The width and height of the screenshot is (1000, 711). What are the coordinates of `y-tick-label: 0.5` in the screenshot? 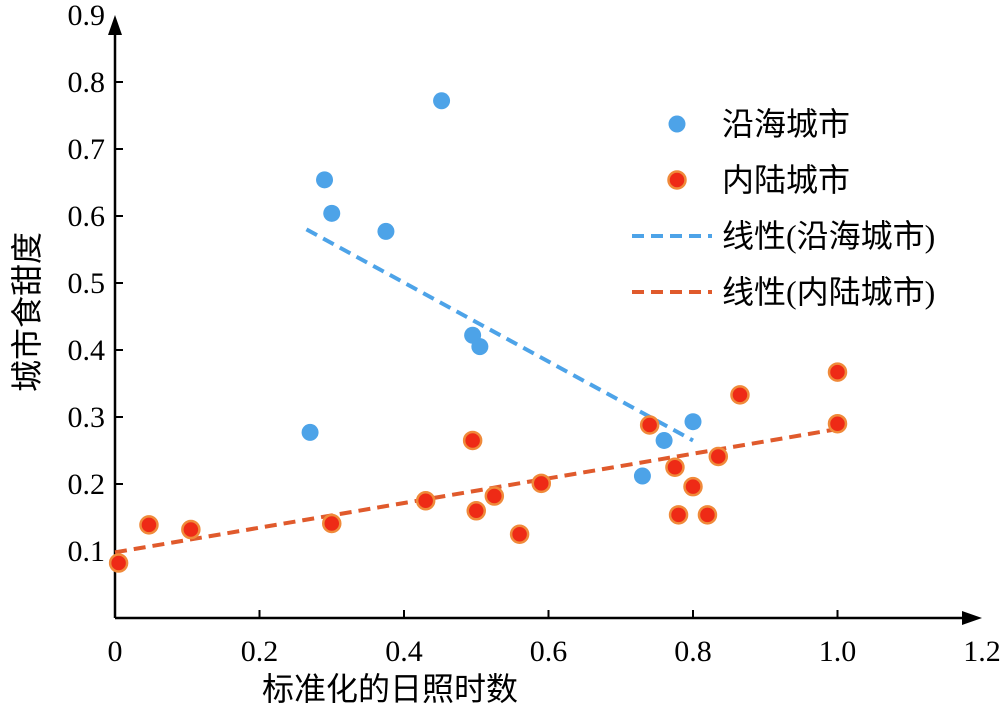 It's located at (87, 283).